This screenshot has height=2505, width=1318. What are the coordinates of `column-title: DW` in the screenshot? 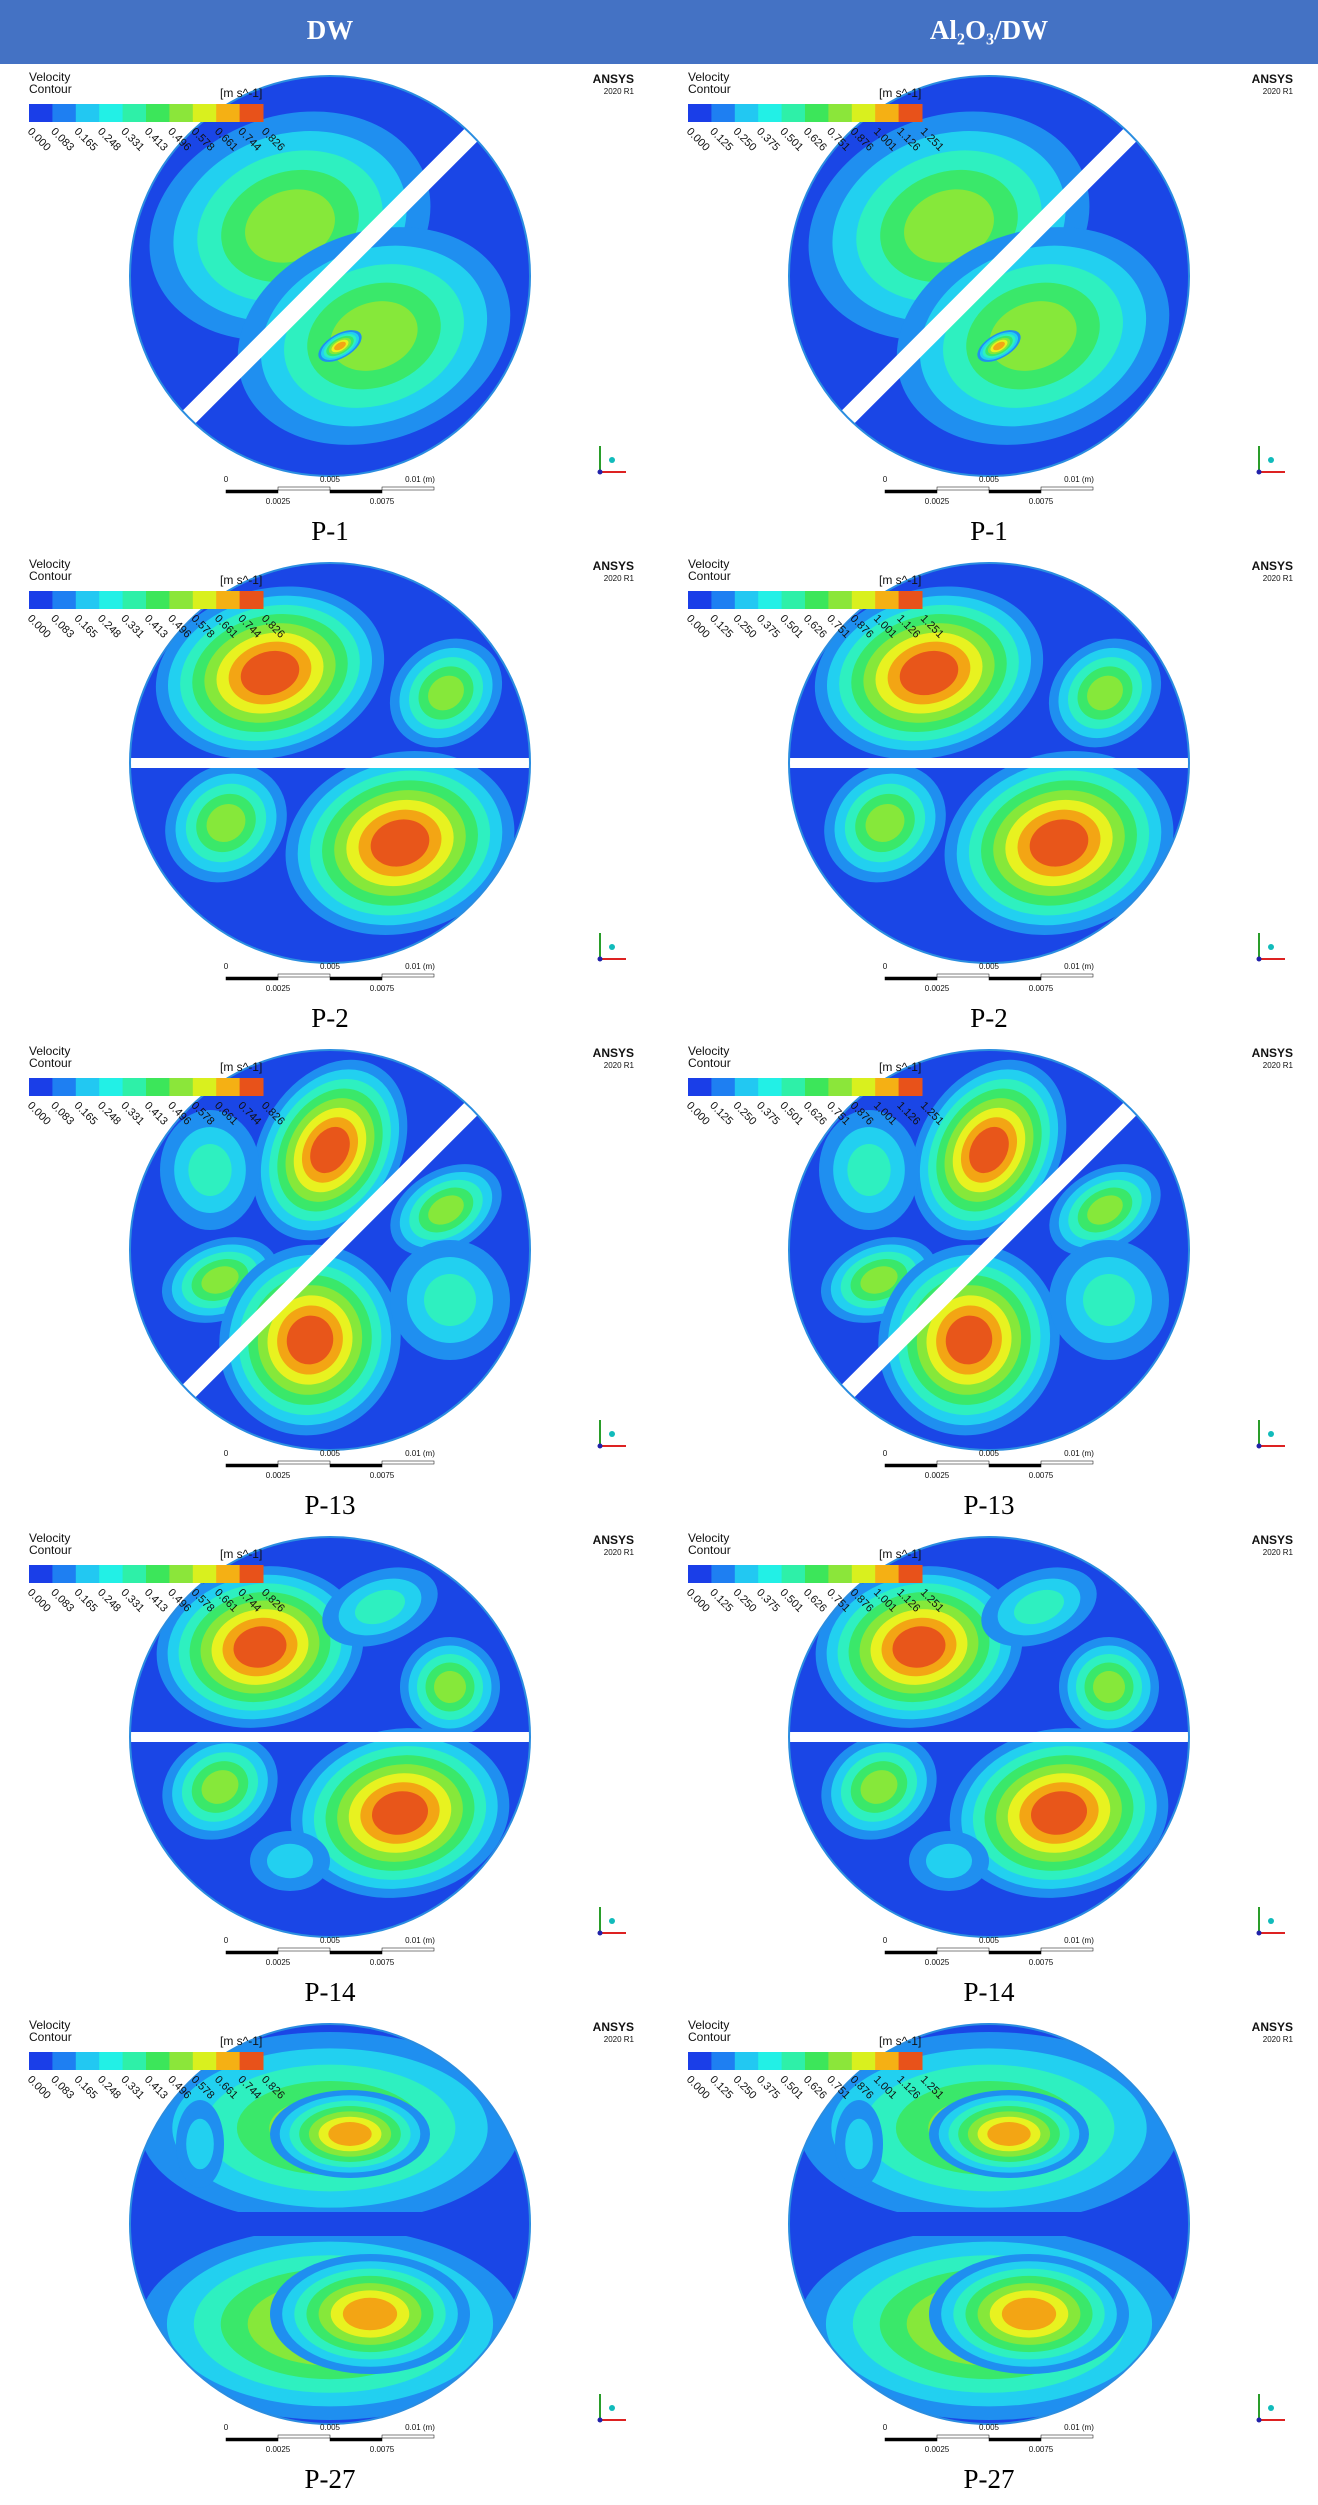 It's located at (330, 30).